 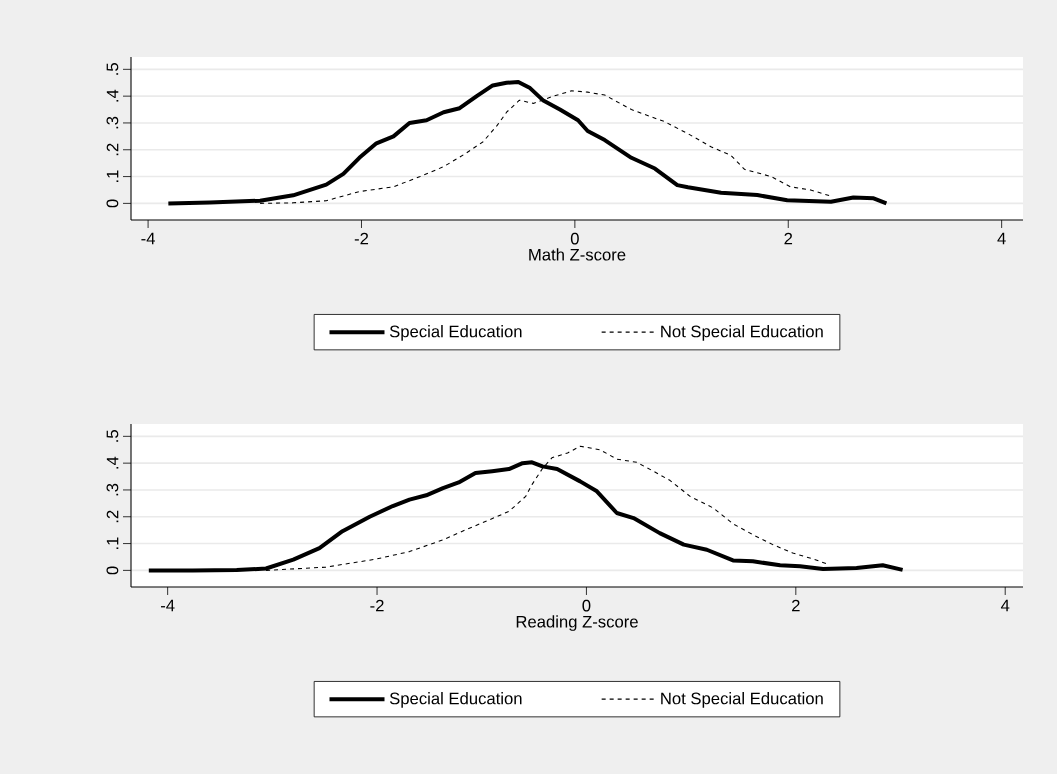 I want to click on line-series, so click(x=527, y=142).